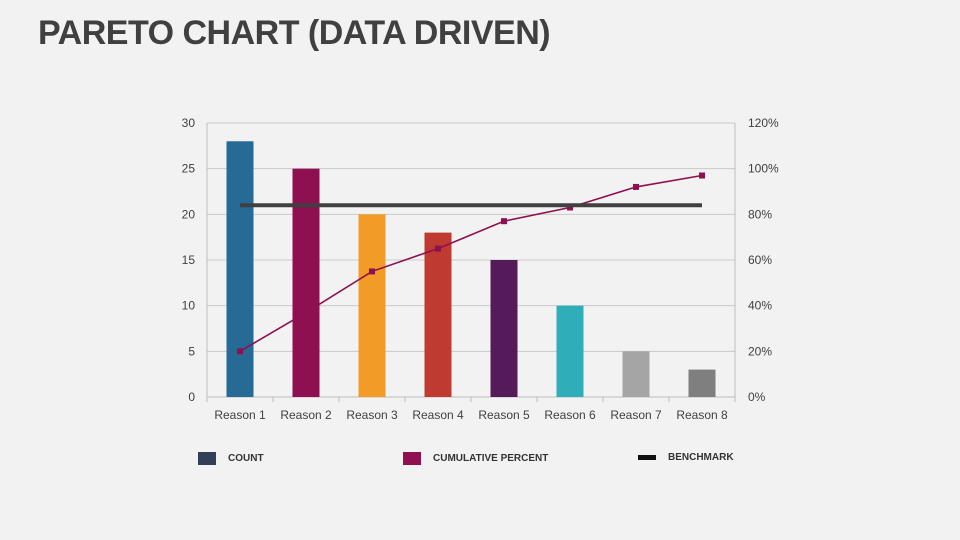 This screenshot has width=960, height=540. Describe the element at coordinates (372, 415) in the screenshot. I see `x-tick-label: Reason 3` at that location.